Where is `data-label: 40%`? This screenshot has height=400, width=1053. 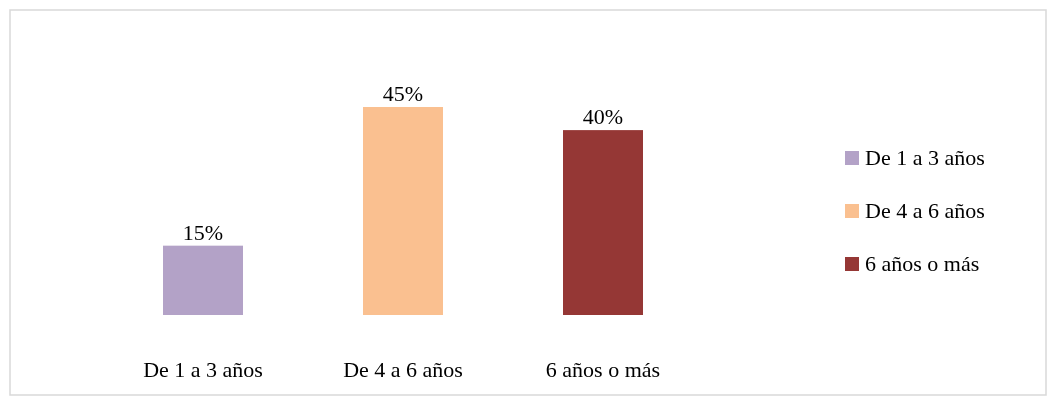 data-label: 40% is located at coordinates (603, 117).